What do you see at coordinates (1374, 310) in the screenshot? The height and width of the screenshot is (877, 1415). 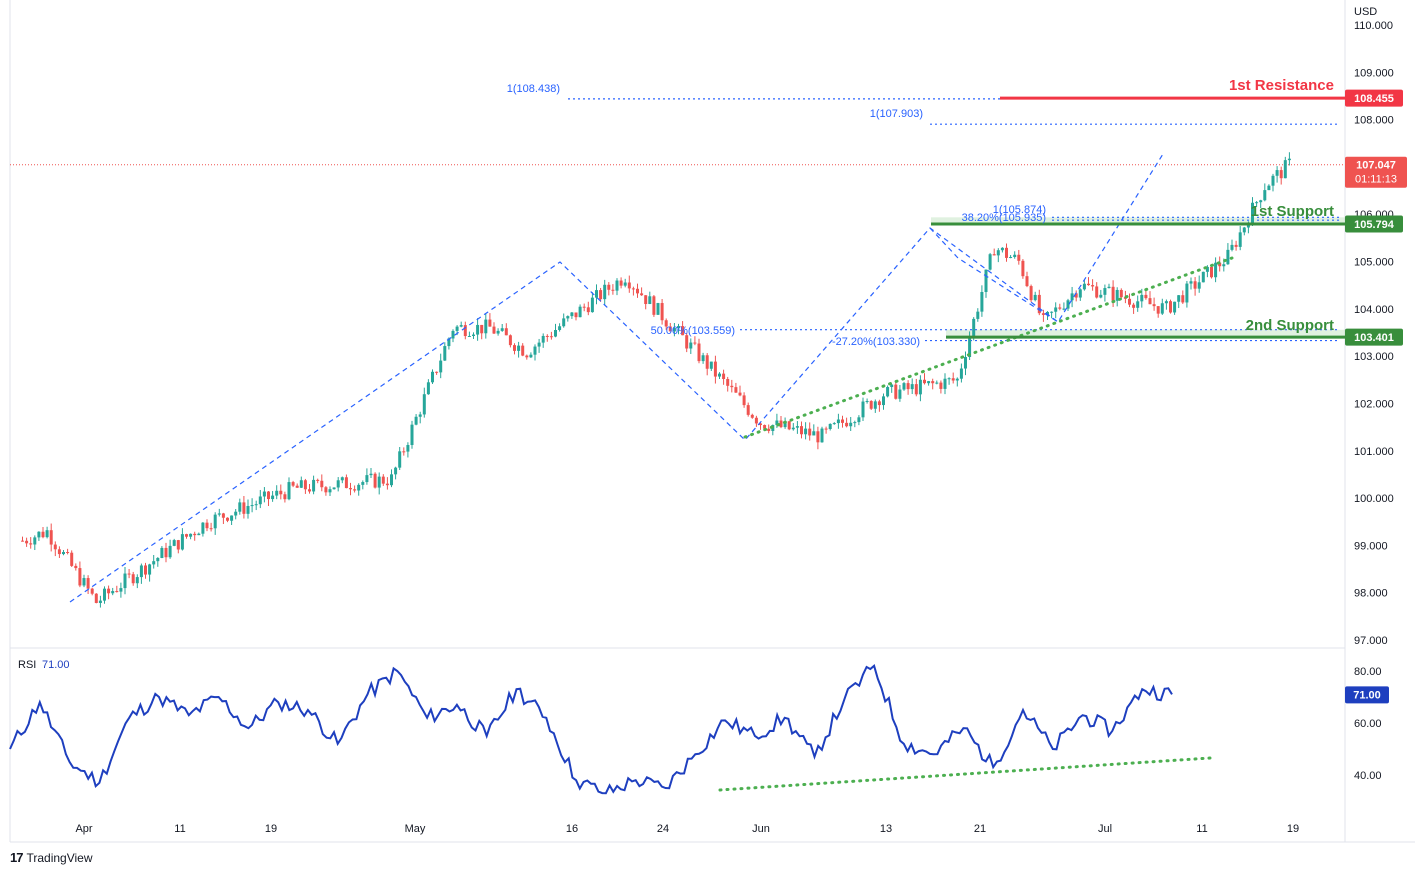 I see `price-tick-label: 104.000` at bounding box center [1374, 310].